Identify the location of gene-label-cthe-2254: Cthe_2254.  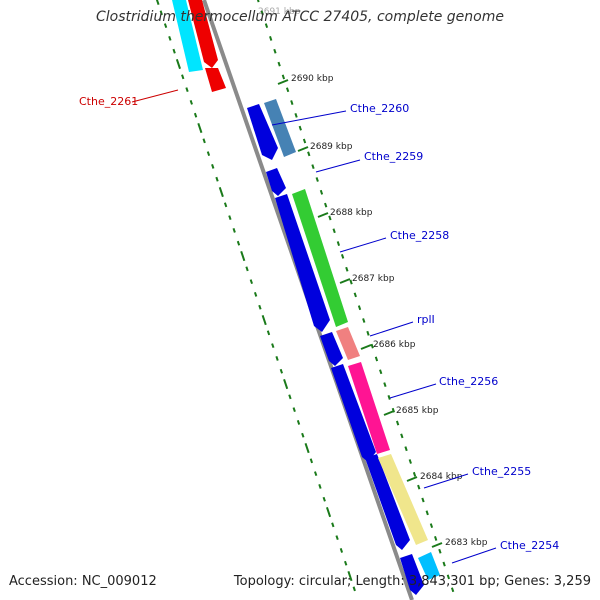
(529, 545).